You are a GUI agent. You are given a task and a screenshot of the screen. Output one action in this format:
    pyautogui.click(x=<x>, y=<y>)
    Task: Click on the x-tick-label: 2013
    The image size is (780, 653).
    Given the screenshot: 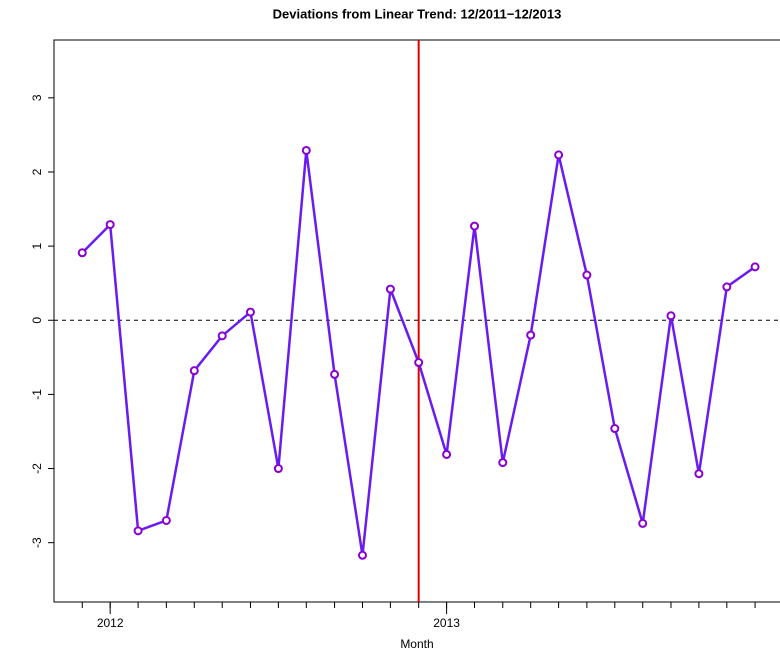 What is the action you would take?
    pyautogui.click(x=446, y=623)
    